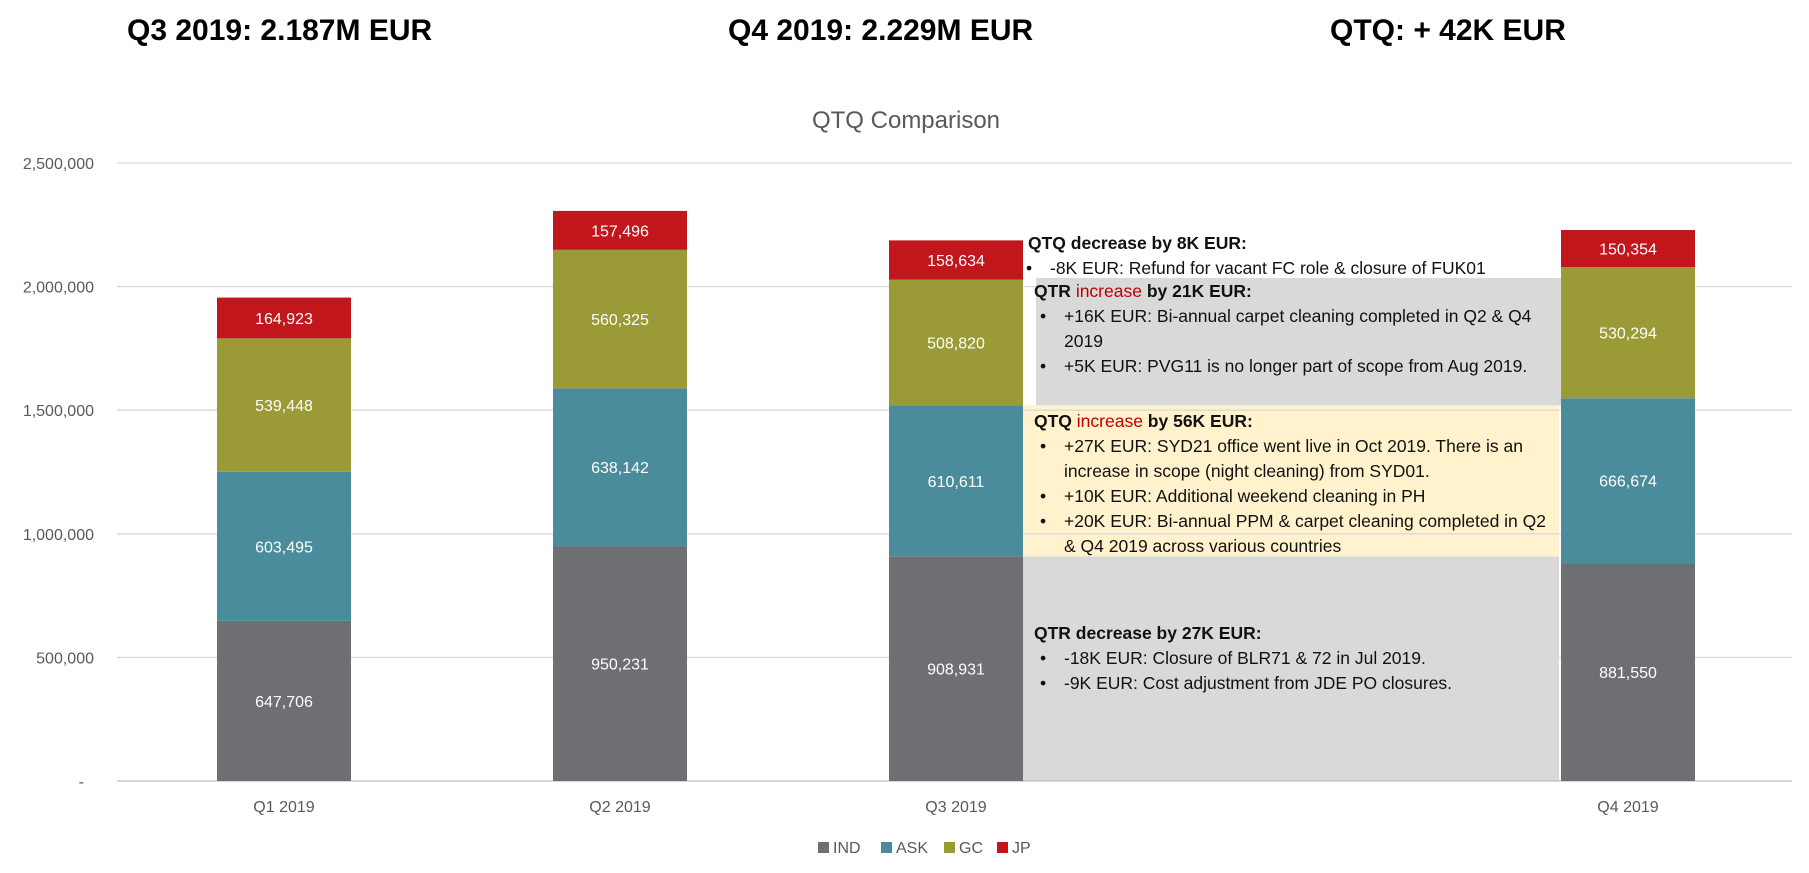  I want to click on data-label: 950,231, so click(620, 665).